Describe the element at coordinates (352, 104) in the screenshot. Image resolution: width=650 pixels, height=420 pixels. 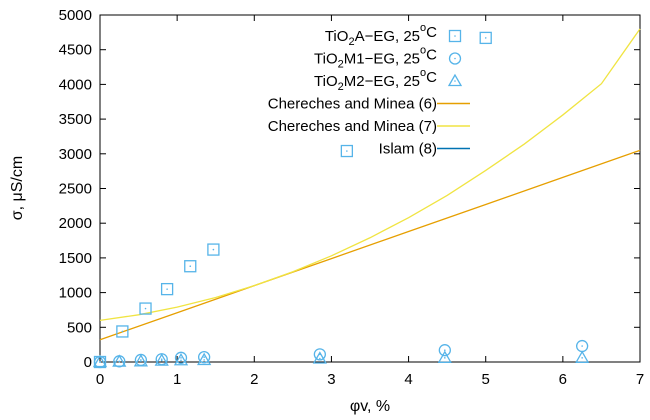
I see `legend-label: Chereches and Minea (6)` at that location.